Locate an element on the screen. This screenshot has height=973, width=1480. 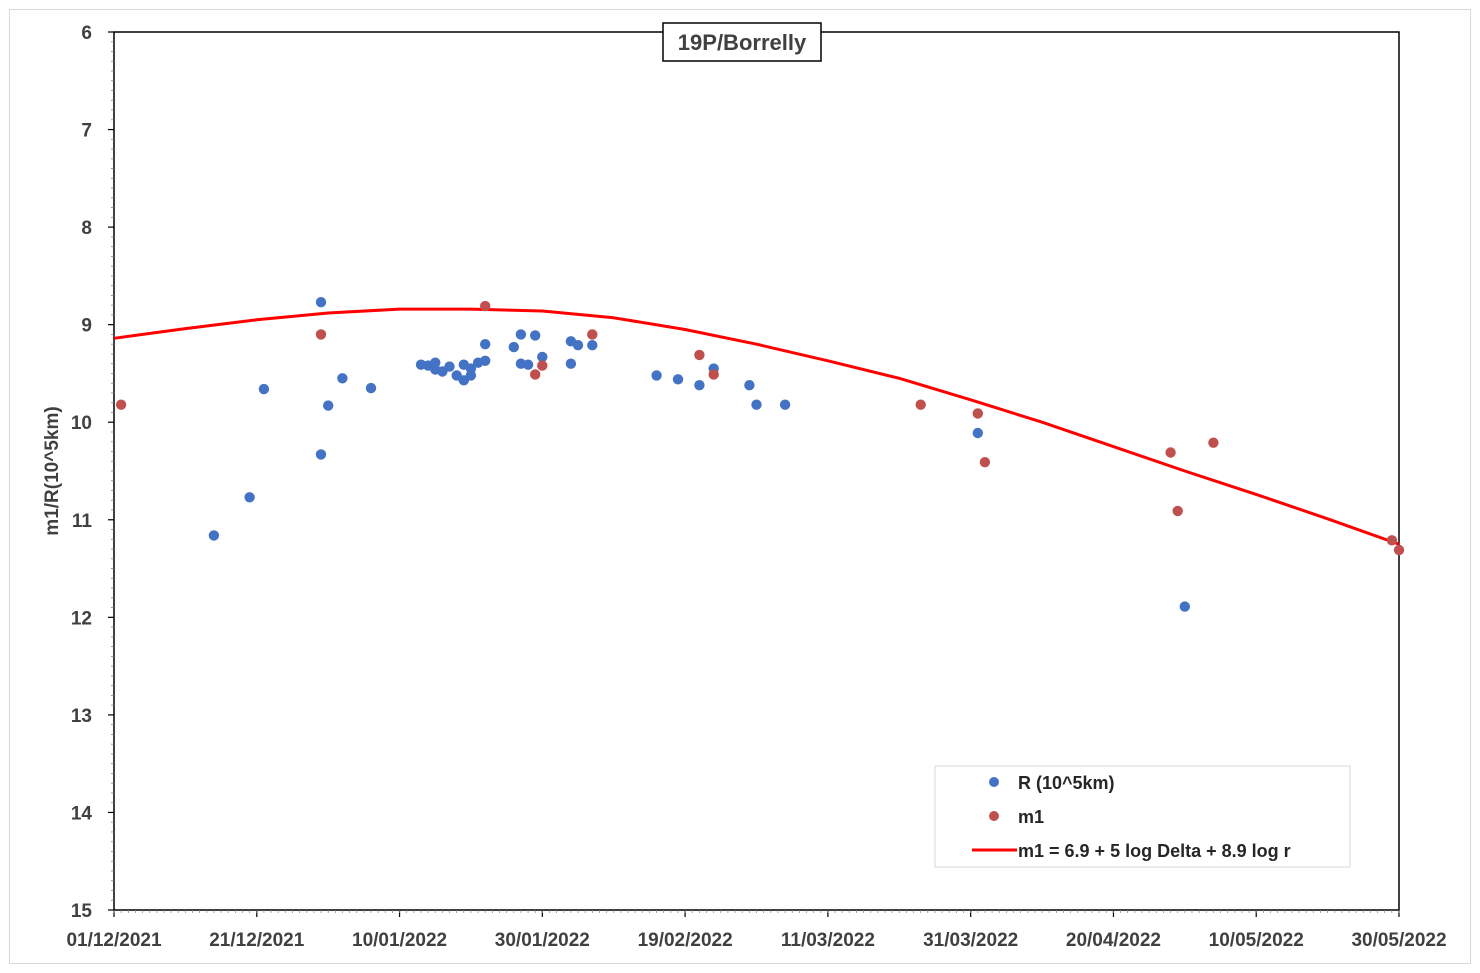
y-tick-label: 8 is located at coordinates (86, 228).